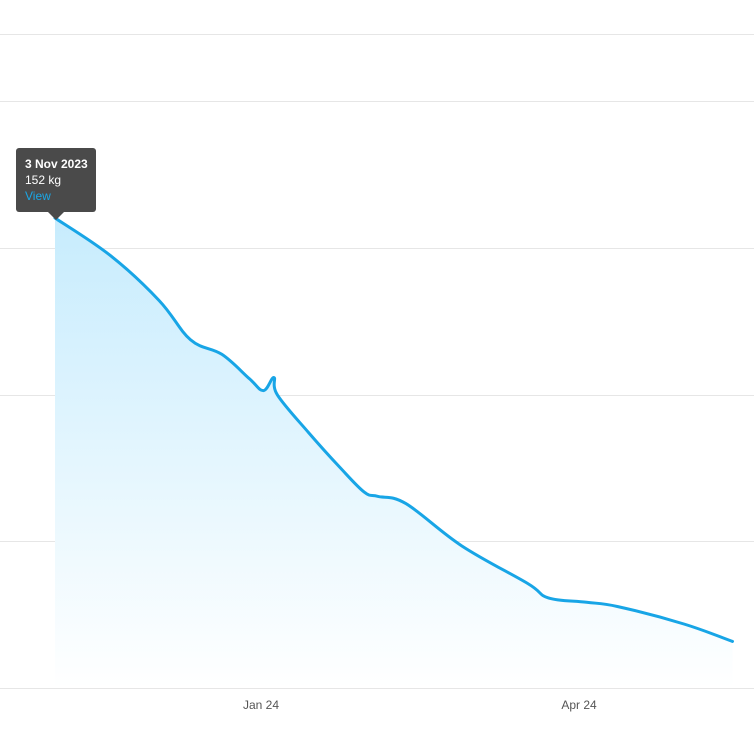  What do you see at coordinates (38, 196) in the screenshot?
I see `tooltip-view-link: View` at bounding box center [38, 196].